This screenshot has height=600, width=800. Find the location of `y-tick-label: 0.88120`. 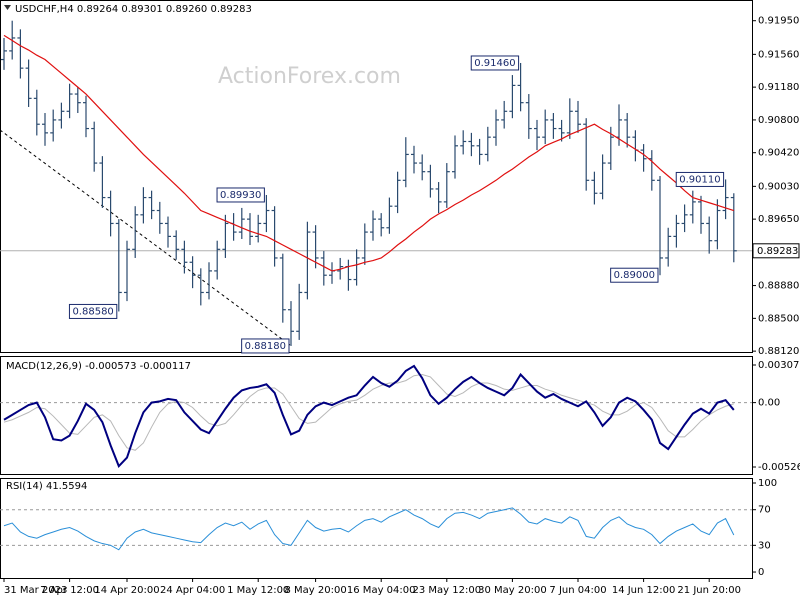

y-tick-label: 0.88120 is located at coordinates (778, 351).